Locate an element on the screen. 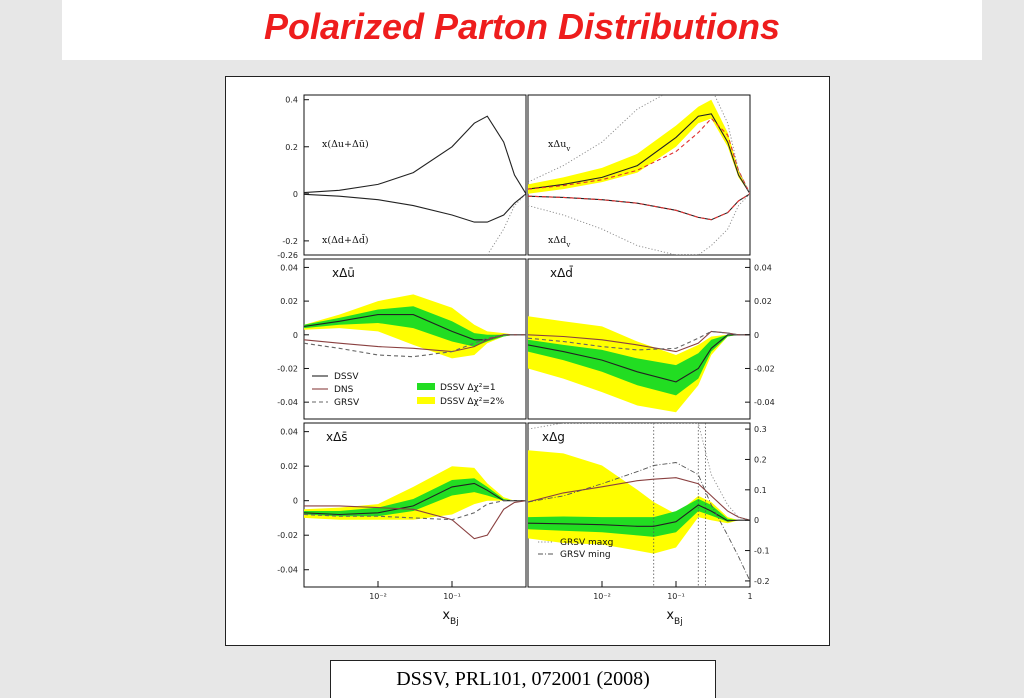 The image size is (1024, 698). legend-entry: DSSV Δχ²=1 is located at coordinates (468, 388).